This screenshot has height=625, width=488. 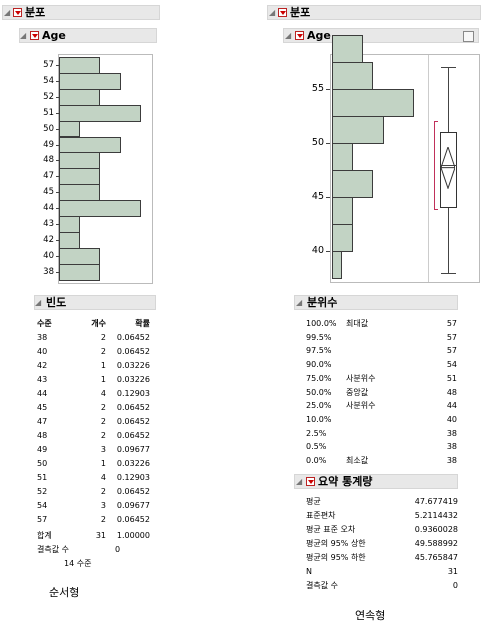 I want to click on summary-value: 49.588992, so click(x=436, y=543).